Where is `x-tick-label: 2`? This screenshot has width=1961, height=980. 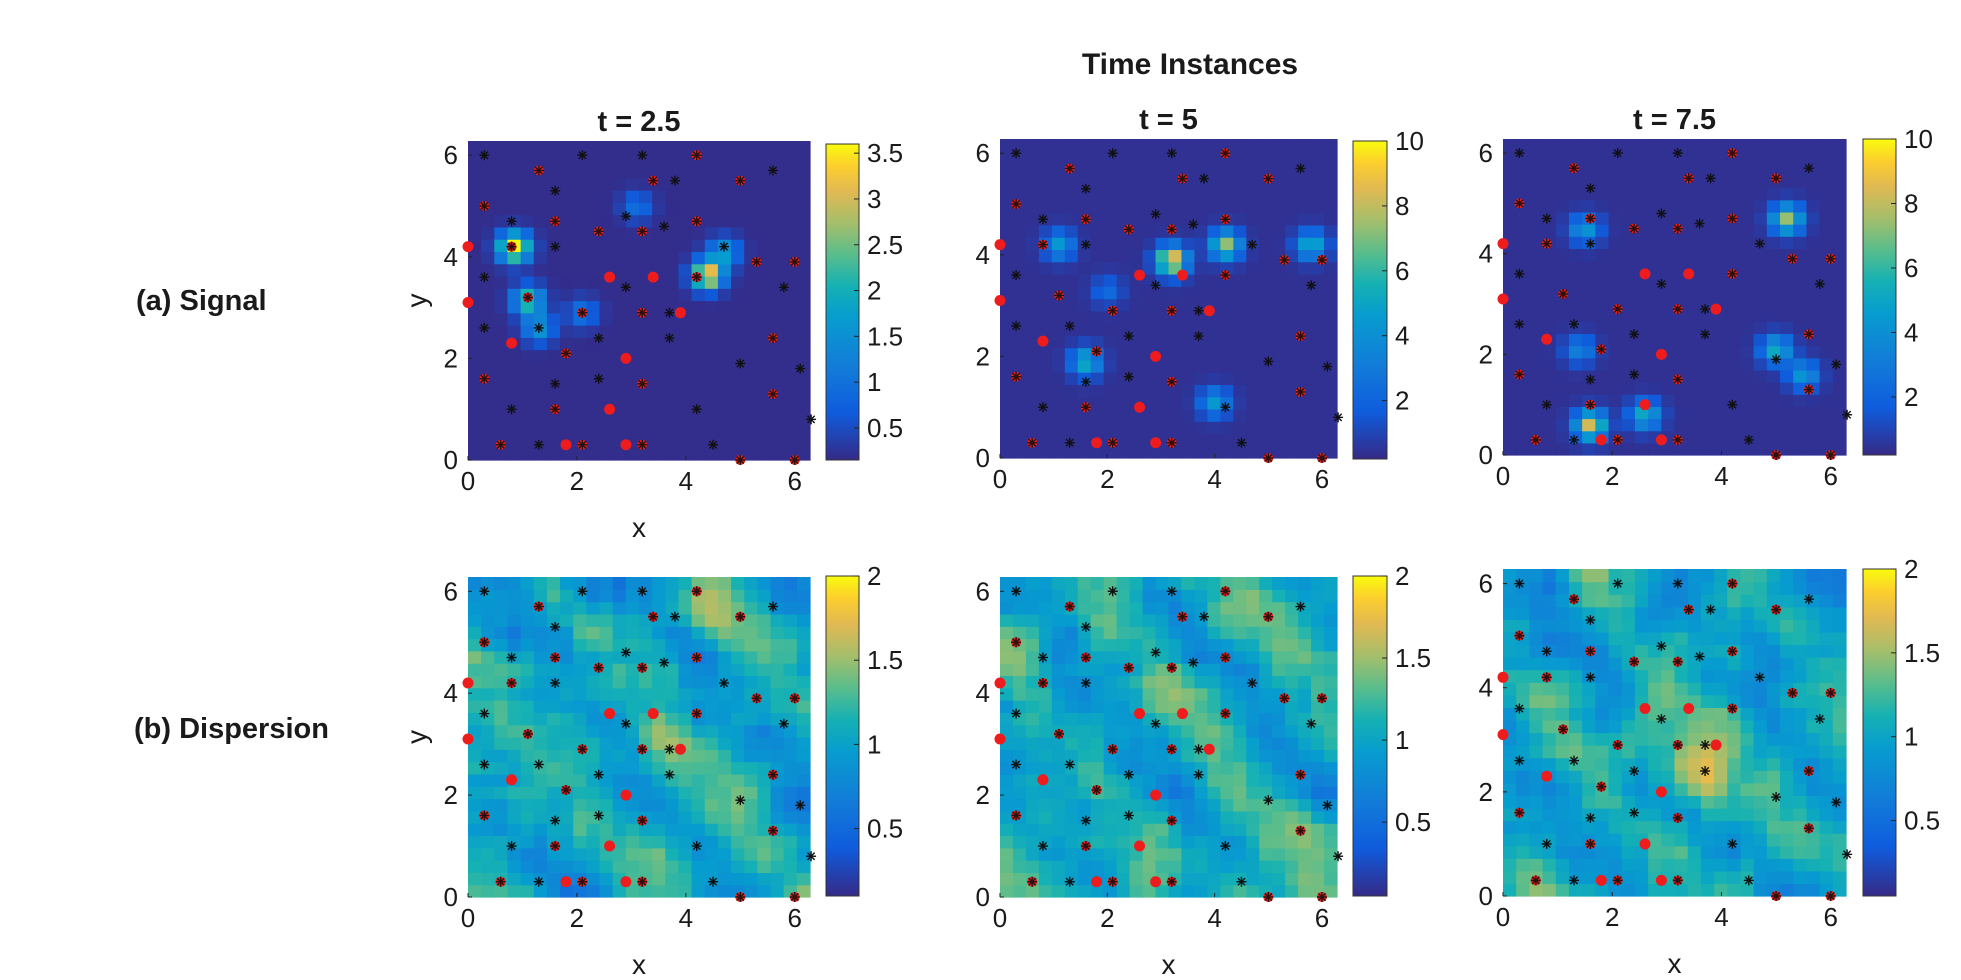
x-tick-label: 2 is located at coordinates (1107, 479).